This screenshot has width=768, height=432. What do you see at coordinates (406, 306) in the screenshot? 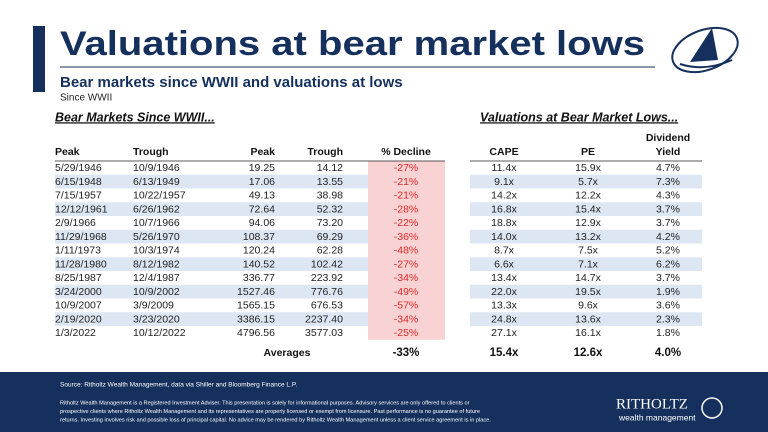
I see `cell: -57%` at bounding box center [406, 306].